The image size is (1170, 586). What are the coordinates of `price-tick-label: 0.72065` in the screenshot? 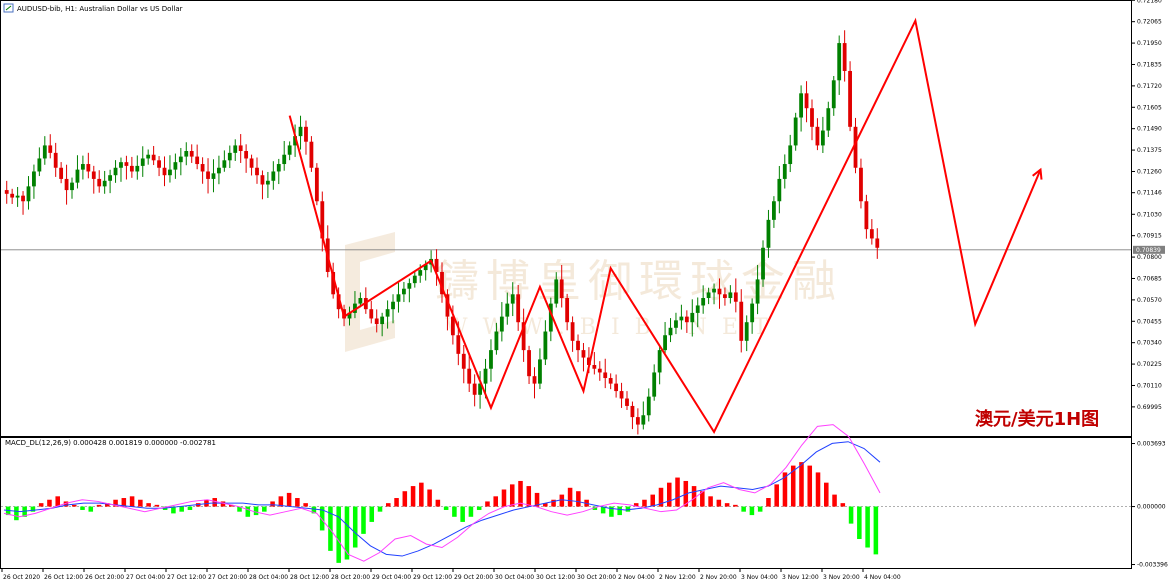 It's located at (1149, 22).